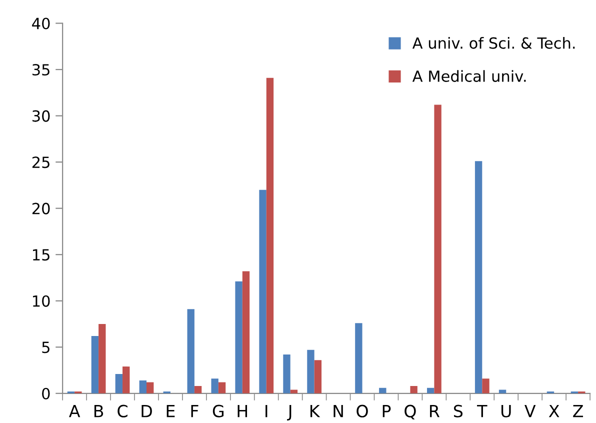  I want to click on y-tick-label: 0, so click(46, 394).